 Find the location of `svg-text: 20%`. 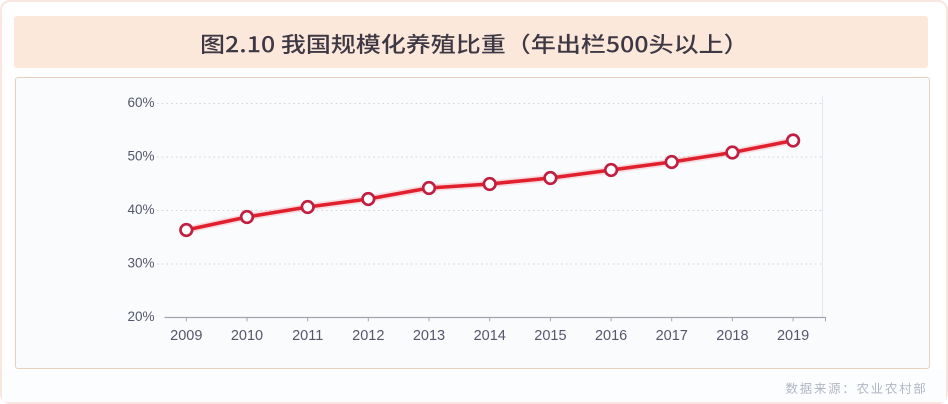

svg-text: 20% is located at coordinates (140, 316).